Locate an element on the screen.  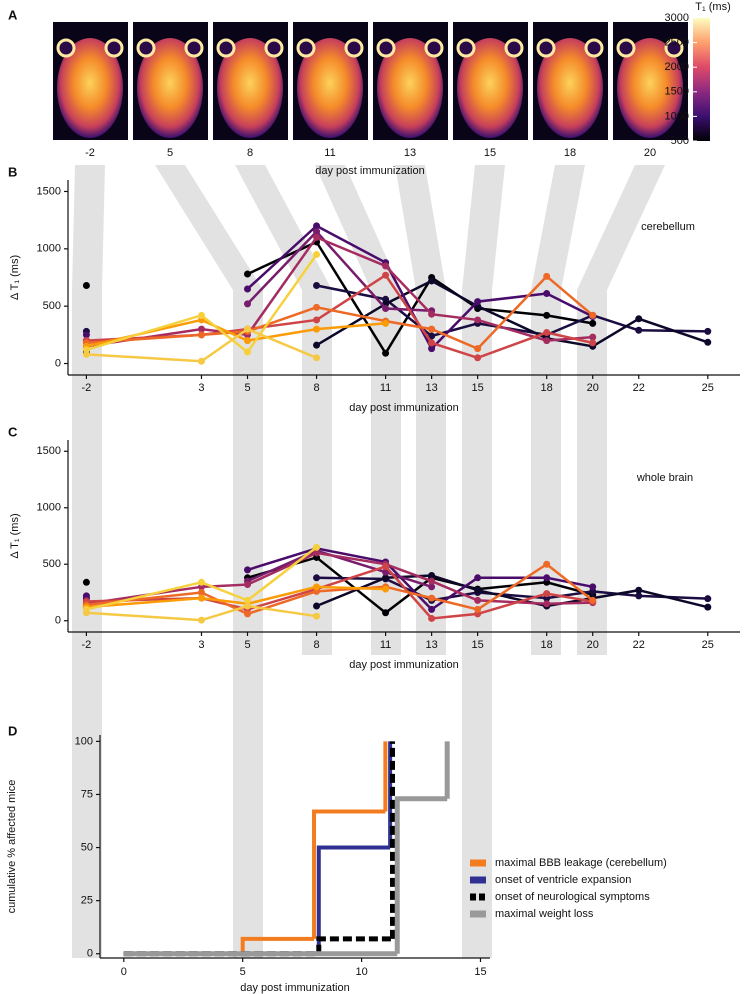
legend-label: onset of neurological symptoms is located at coordinates (572, 897).